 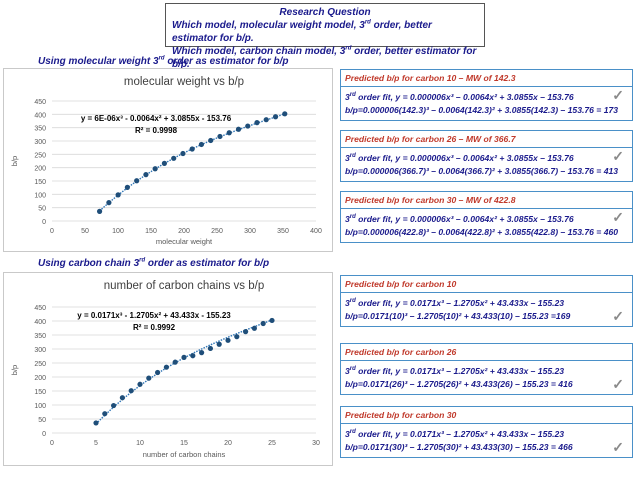 What do you see at coordinates (89, 263) in the screenshot?
I see `section2-text: Using carbon chain 3` at bounding box center [89, 263].